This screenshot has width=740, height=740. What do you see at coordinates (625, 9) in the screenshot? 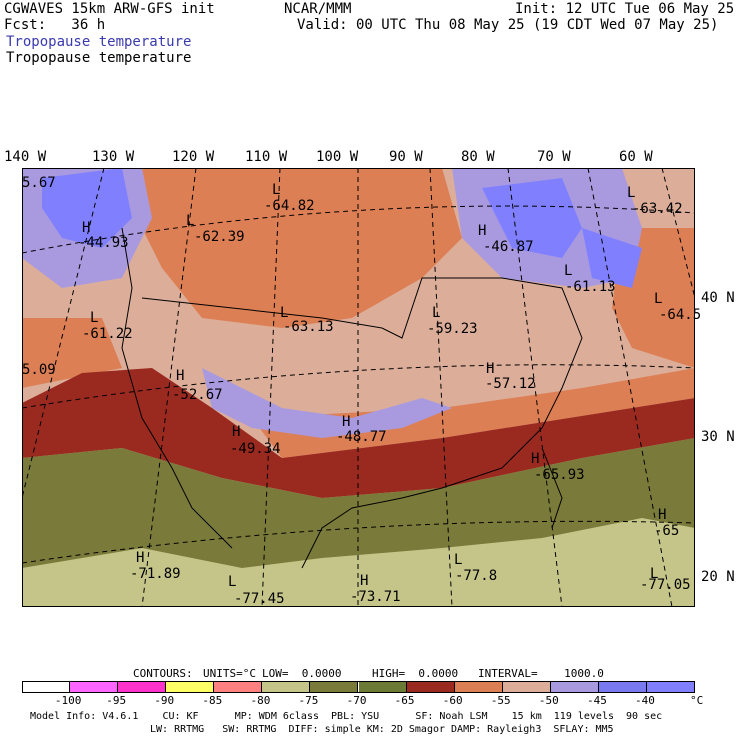
I see `init-time: Init: 12 UTC Tue 06 May 25` at bounding box center [625, 9].